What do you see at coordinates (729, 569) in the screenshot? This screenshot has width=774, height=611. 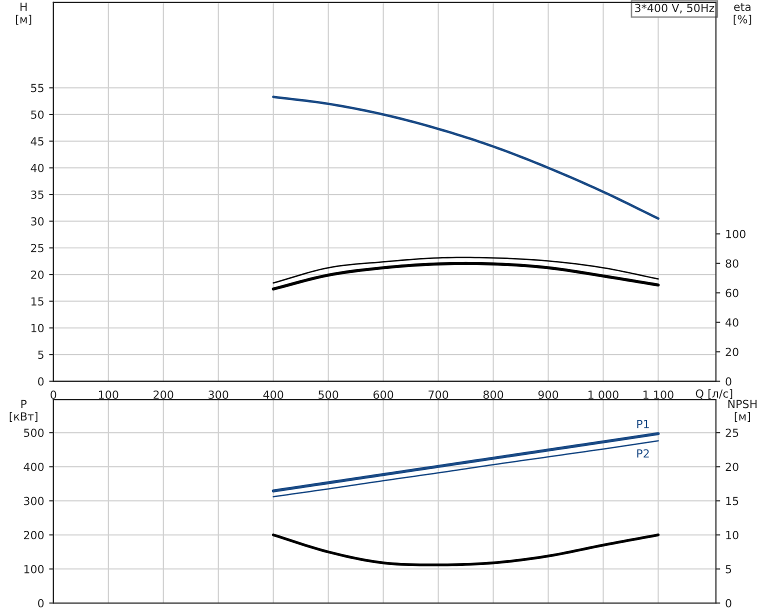 I see `y2-tick-label: 5` at bounding box center [729, 569].